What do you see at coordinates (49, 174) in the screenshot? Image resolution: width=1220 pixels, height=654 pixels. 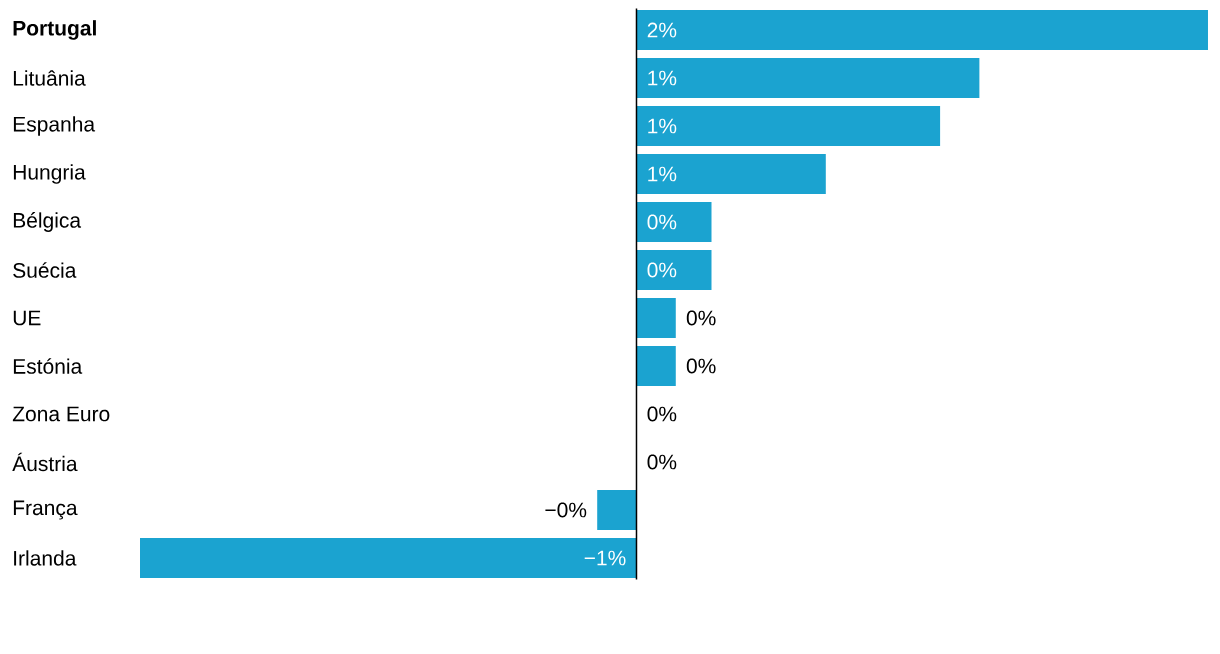 I see `y-tick-label: Hungria` at bounding box center [49, 174].